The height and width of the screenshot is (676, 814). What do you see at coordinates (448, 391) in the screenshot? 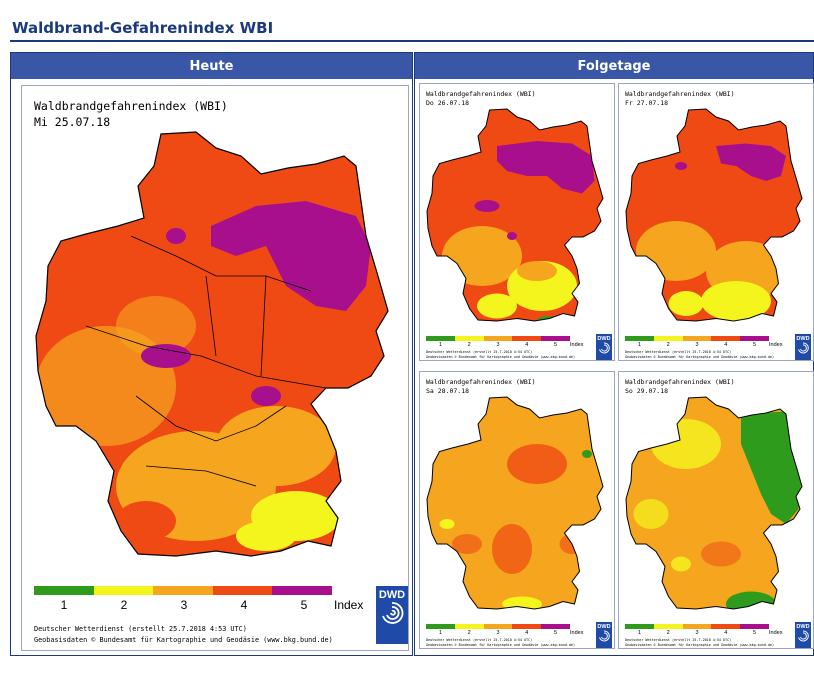
I see `map-date: Sa 28.07.18` at bounding box center [448, 391].